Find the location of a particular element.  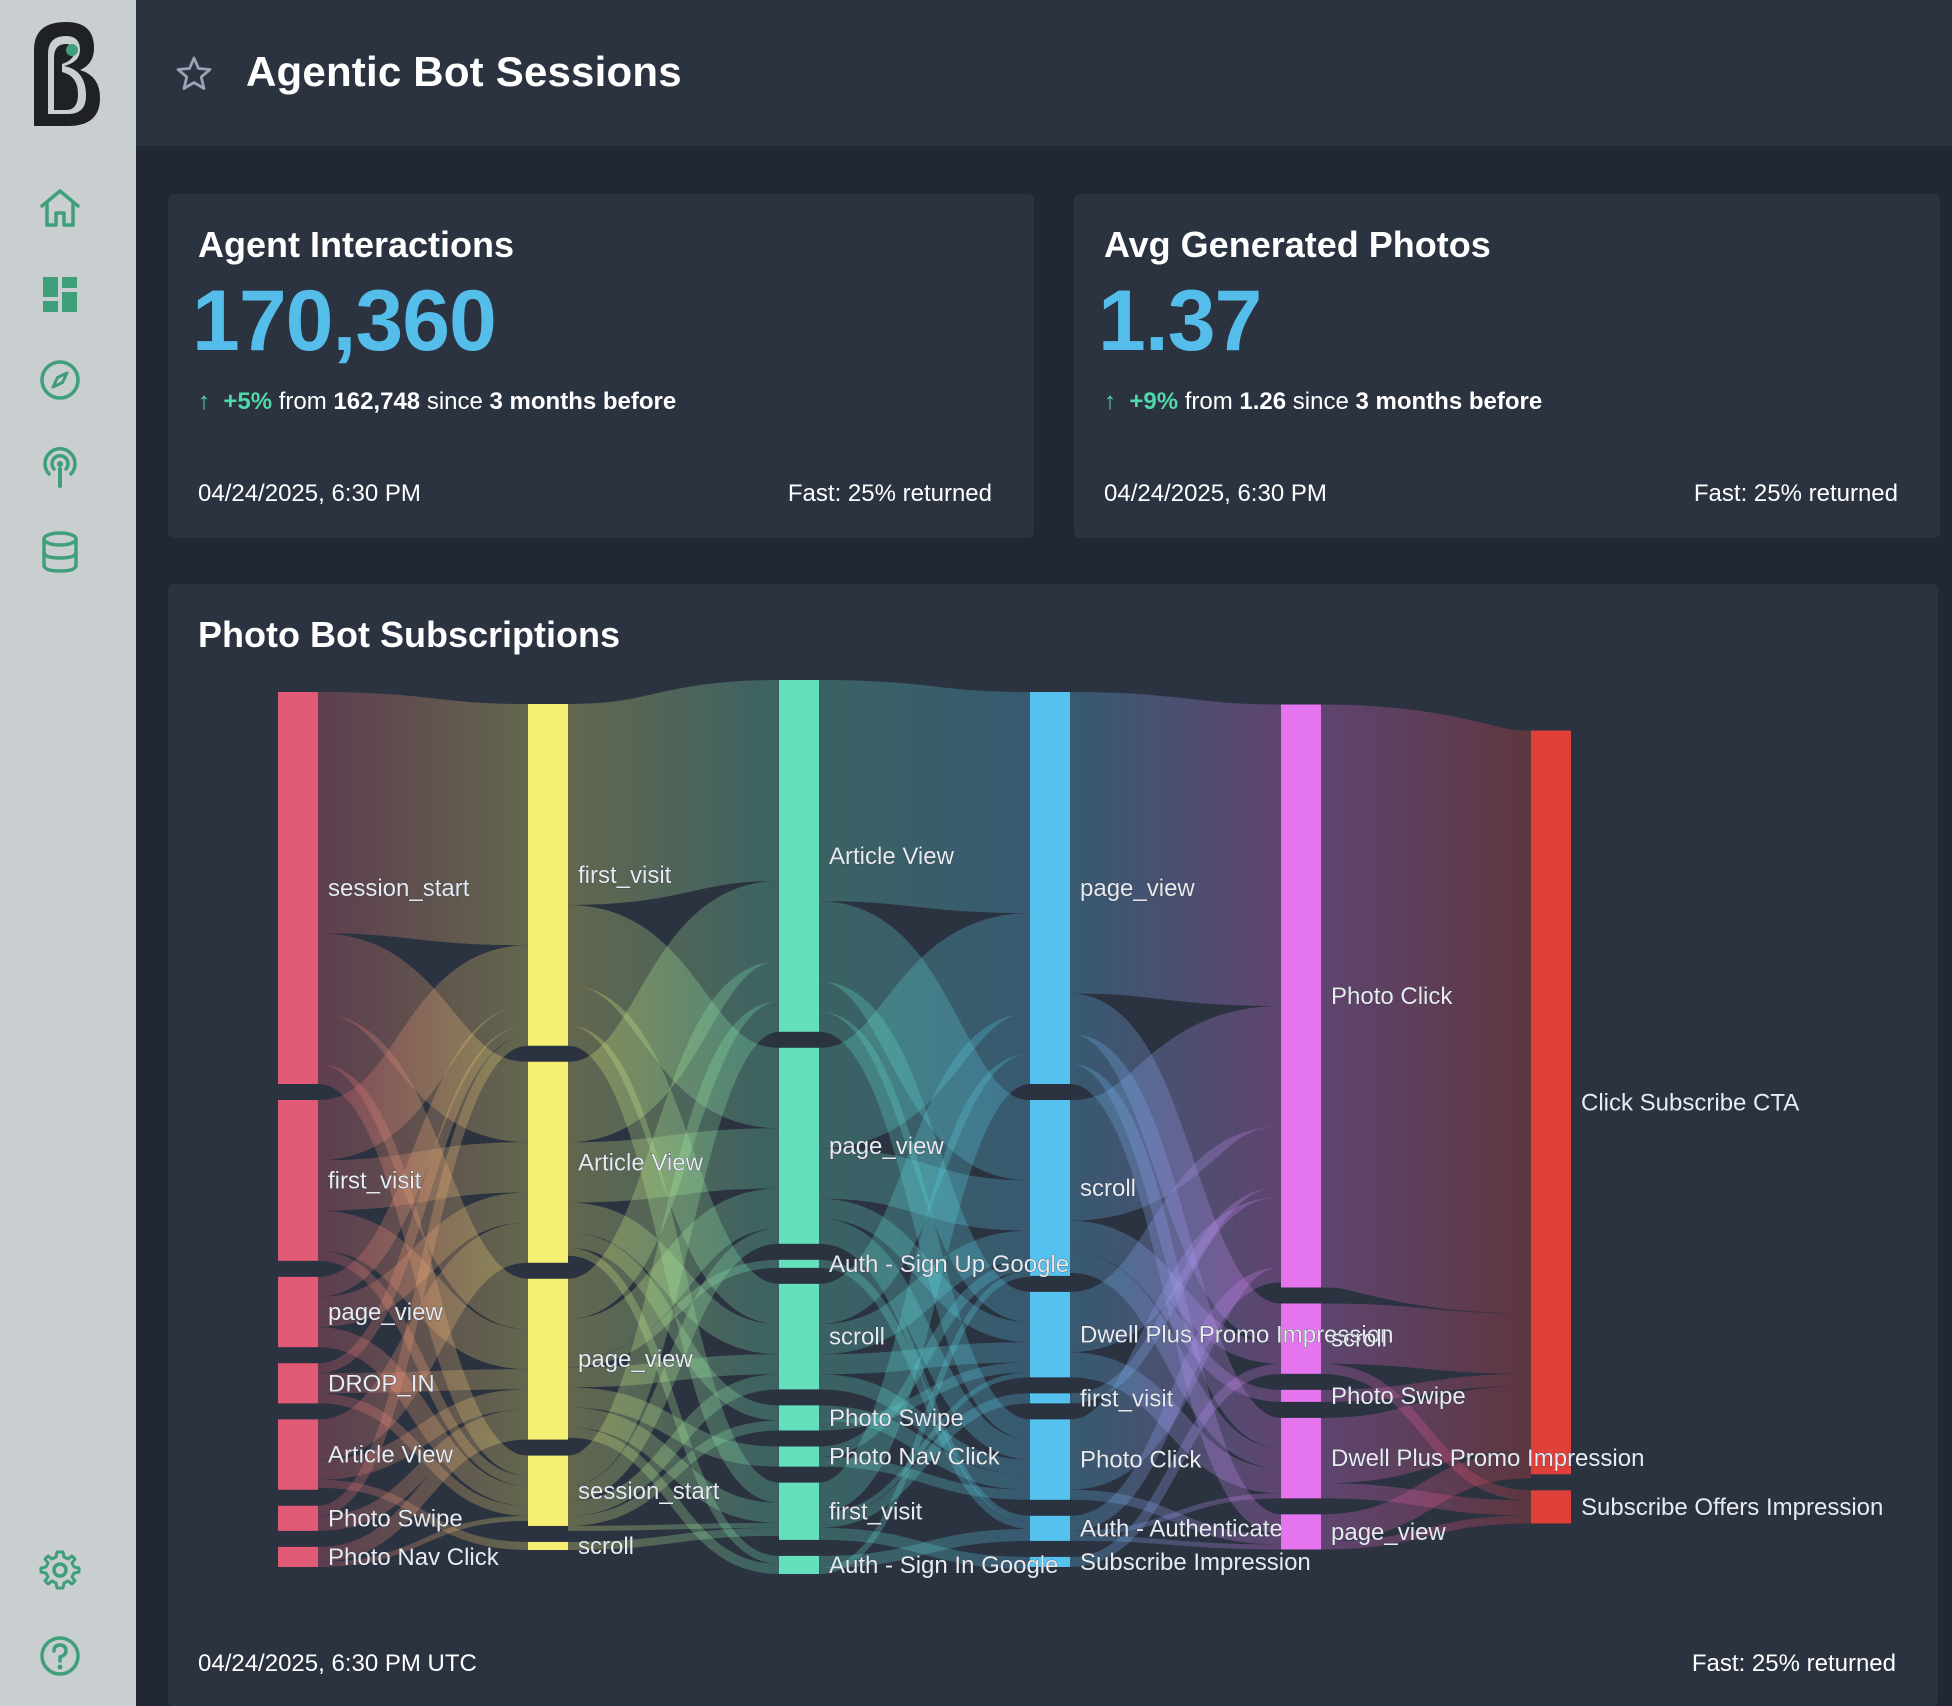

nav-settings is located at coordinates (60, 1570).